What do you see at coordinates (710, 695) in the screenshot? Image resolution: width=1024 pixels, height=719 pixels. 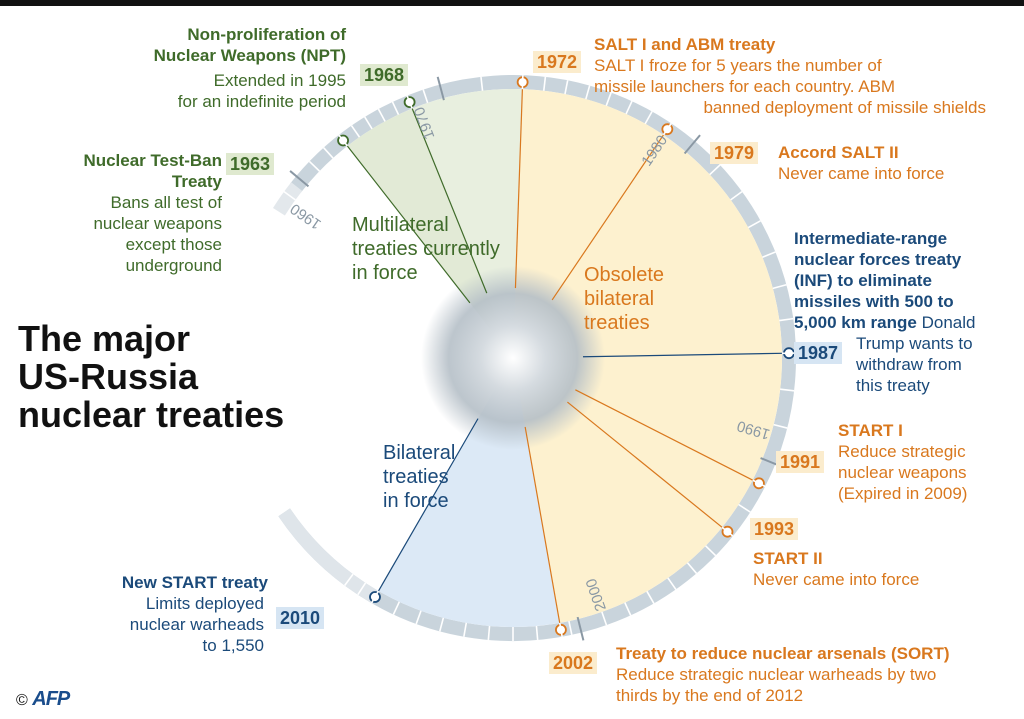 I see `treaty-desc-line: thirds by the end of 2012` at bounding box center [710, 695].